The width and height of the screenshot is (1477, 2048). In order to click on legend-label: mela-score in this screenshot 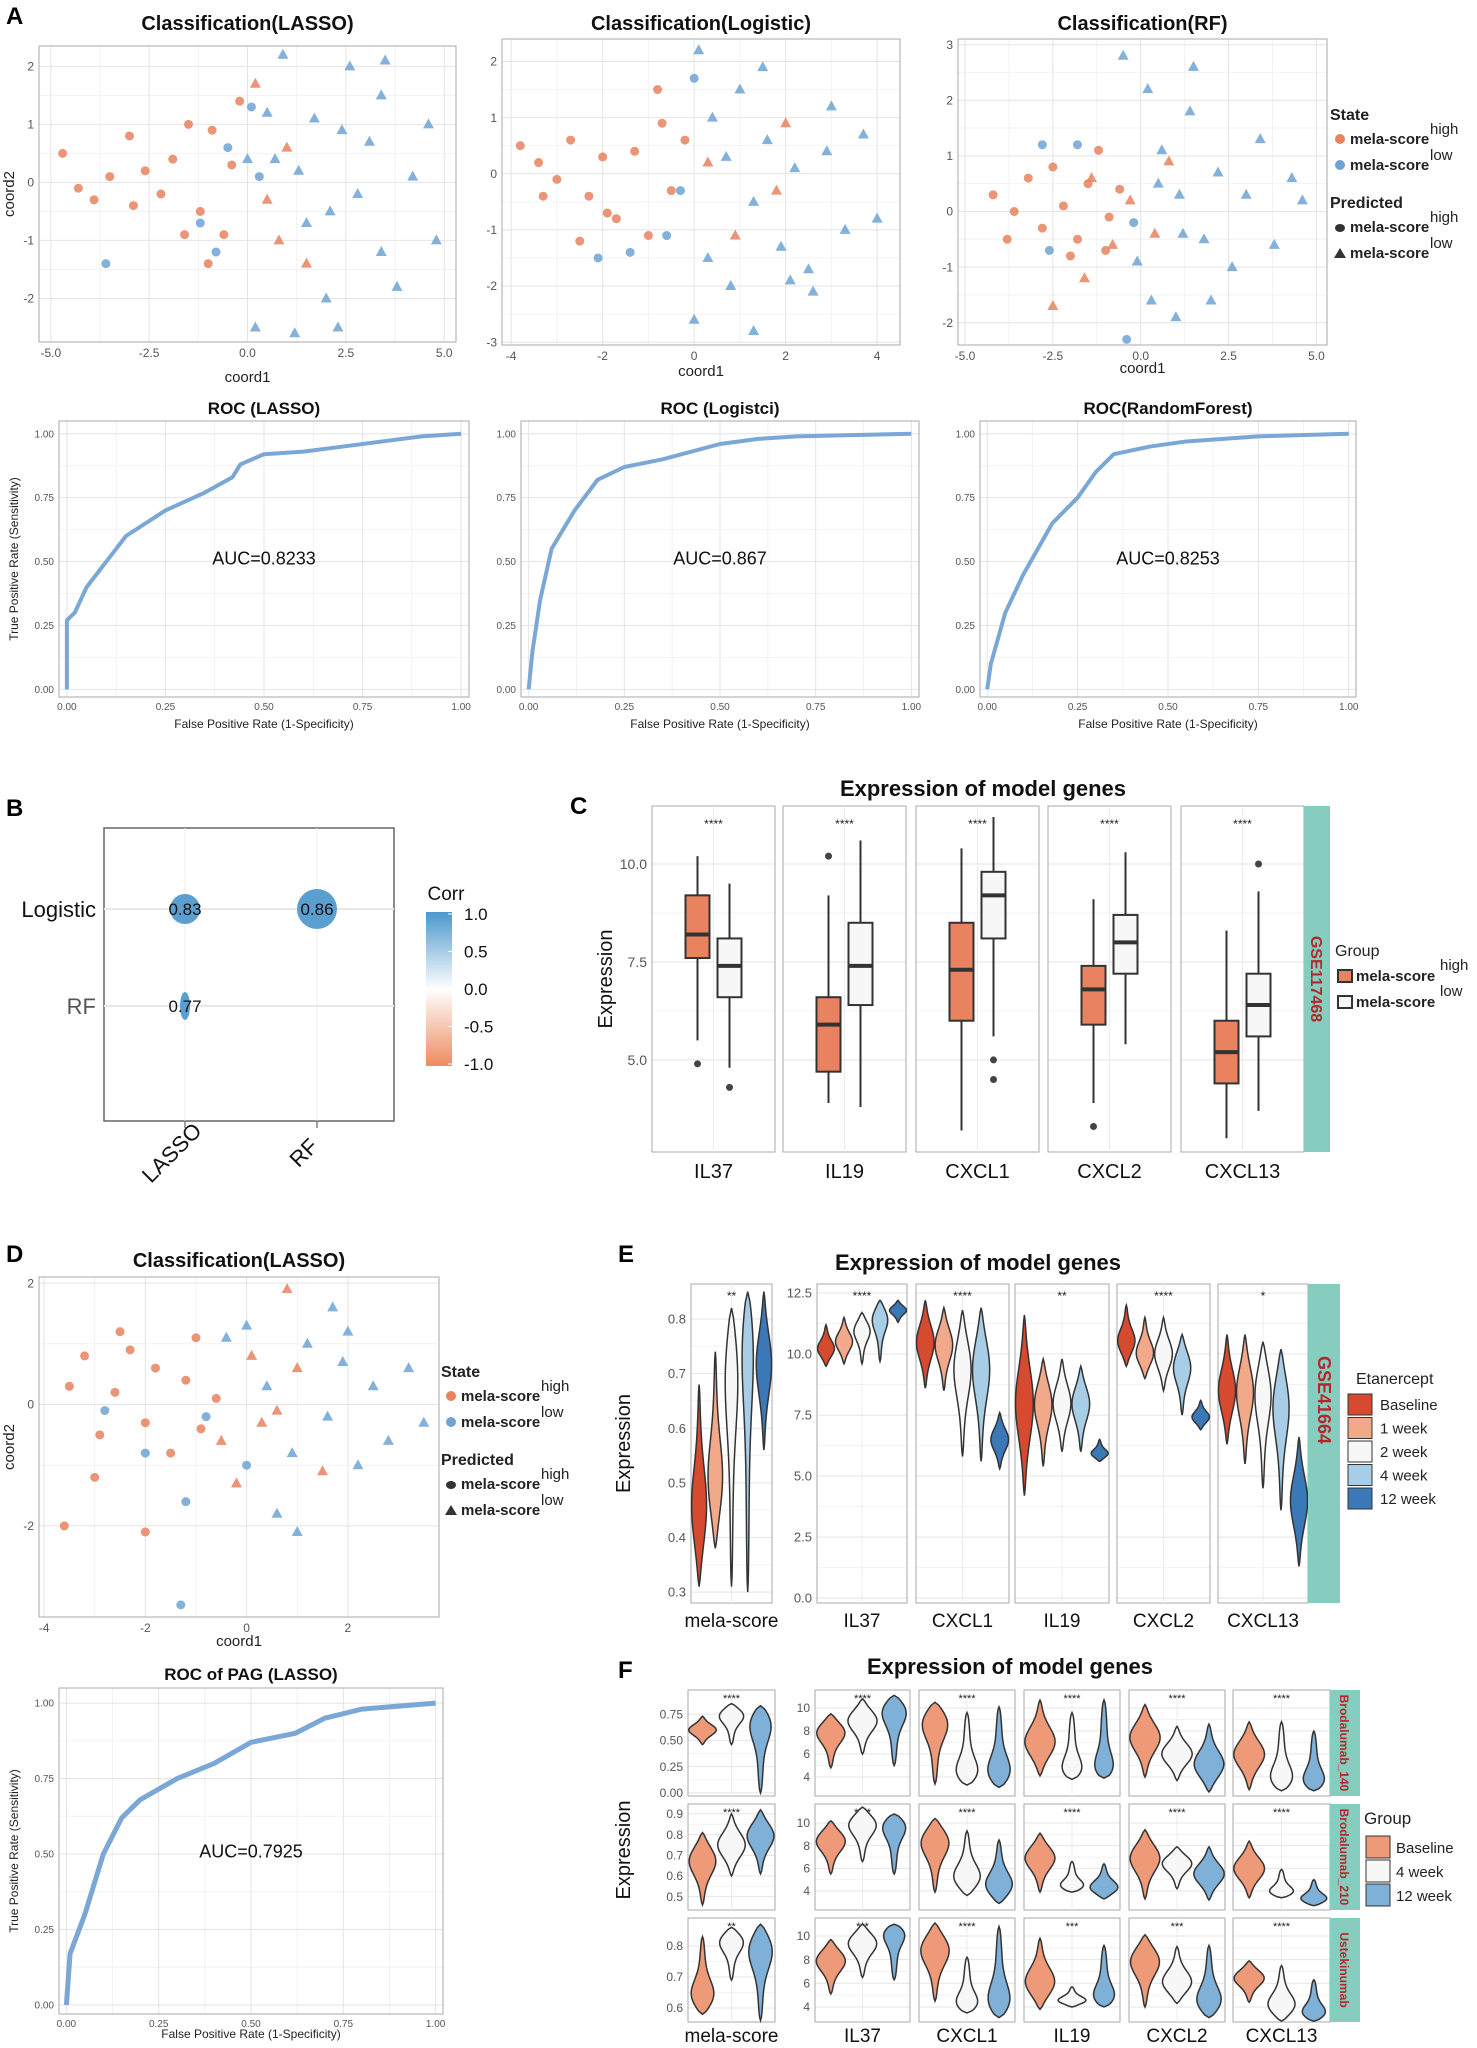, I will do `click(500, 1484)`.